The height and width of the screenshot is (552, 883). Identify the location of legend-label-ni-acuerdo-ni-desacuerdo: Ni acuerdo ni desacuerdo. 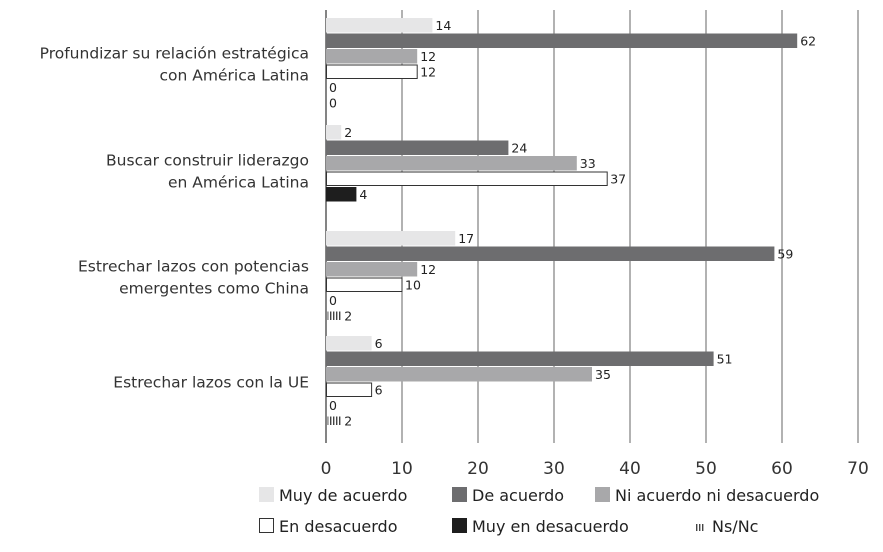
(717, 495).